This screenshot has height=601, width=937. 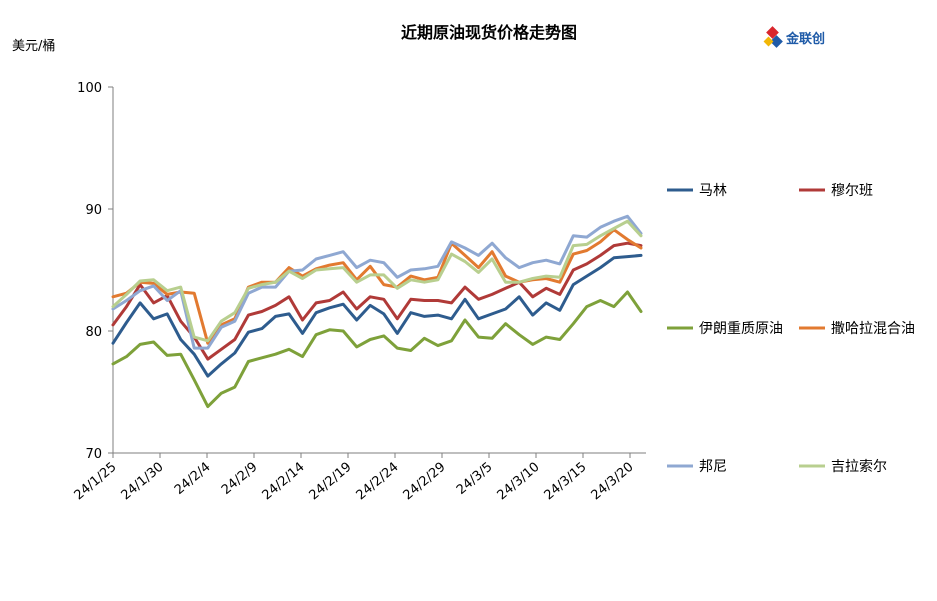 What do you see at coordinates (697, 191) in the screenshot?
I see `legend-item-0: 马林` at bounding box center [697, 191].